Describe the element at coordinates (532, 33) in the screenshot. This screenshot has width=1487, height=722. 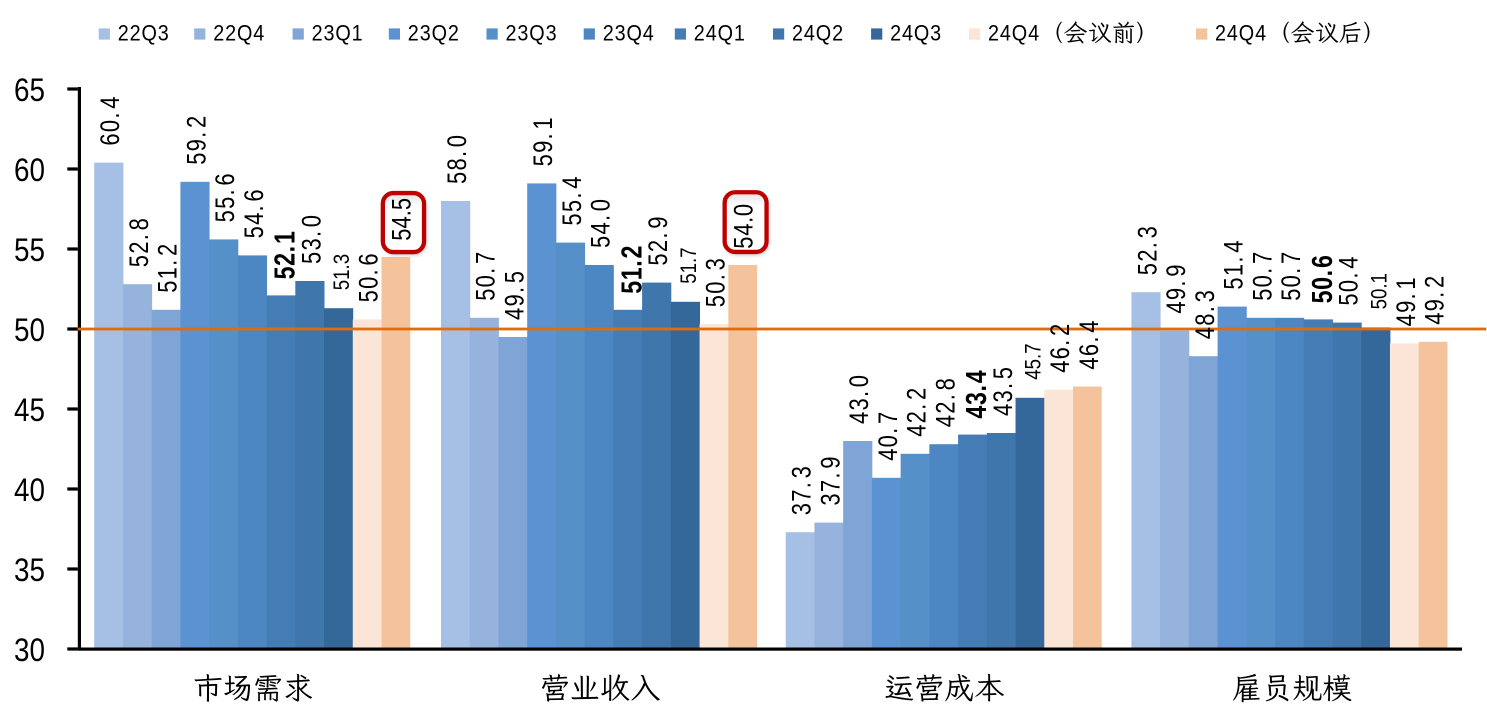
I see `svg-text: 23Q3` at that location.